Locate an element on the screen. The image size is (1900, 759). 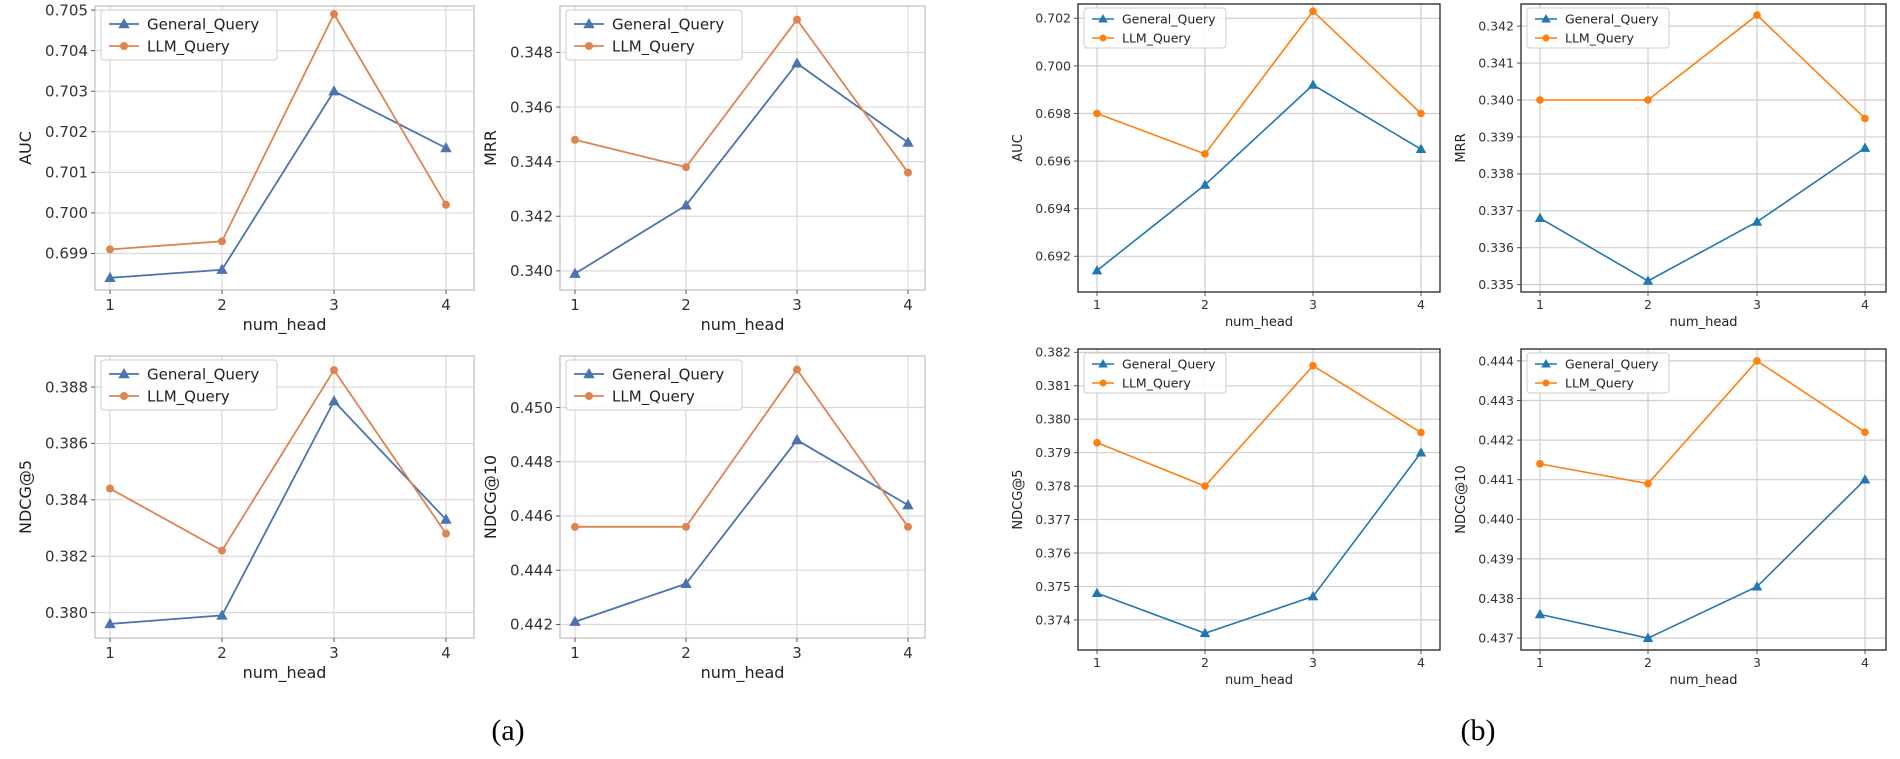
panel-b-top-left-xtick-label: 3 is located at coordinates (1313, 304).